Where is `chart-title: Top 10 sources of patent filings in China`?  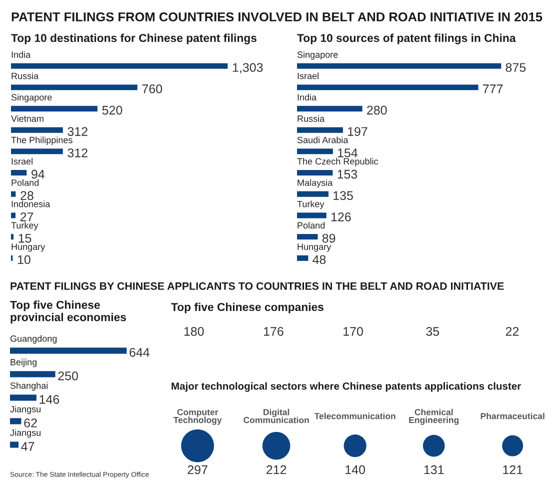
chart-title: Top 10 sources of patent filings in China is located at coordinates (406, 39).